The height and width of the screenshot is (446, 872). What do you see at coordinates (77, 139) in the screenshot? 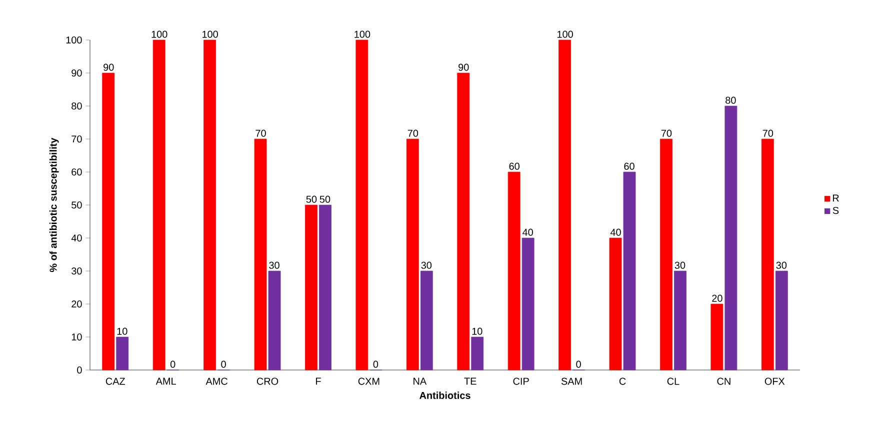
I see `y-tick-label: 70` at bounding box center [77, 139].